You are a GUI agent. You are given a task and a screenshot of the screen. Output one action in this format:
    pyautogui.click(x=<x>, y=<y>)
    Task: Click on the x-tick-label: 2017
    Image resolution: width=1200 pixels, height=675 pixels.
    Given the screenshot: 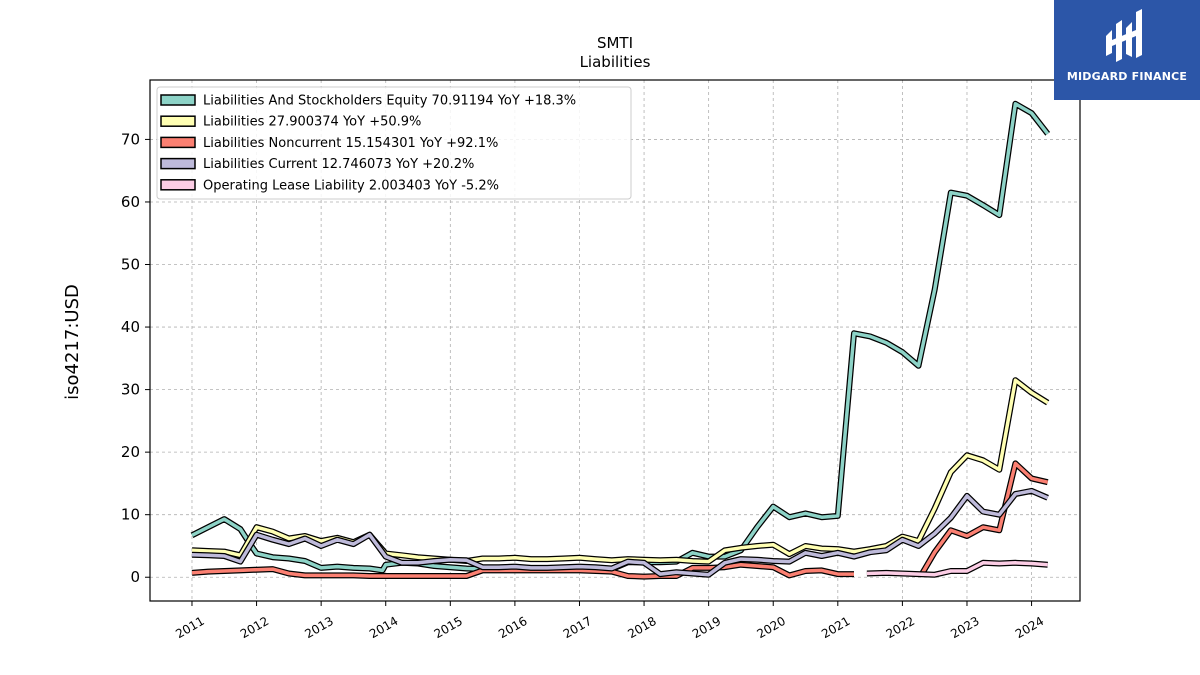 What is the action you would take?
    pyautogui.click(x=577, y=627)
    